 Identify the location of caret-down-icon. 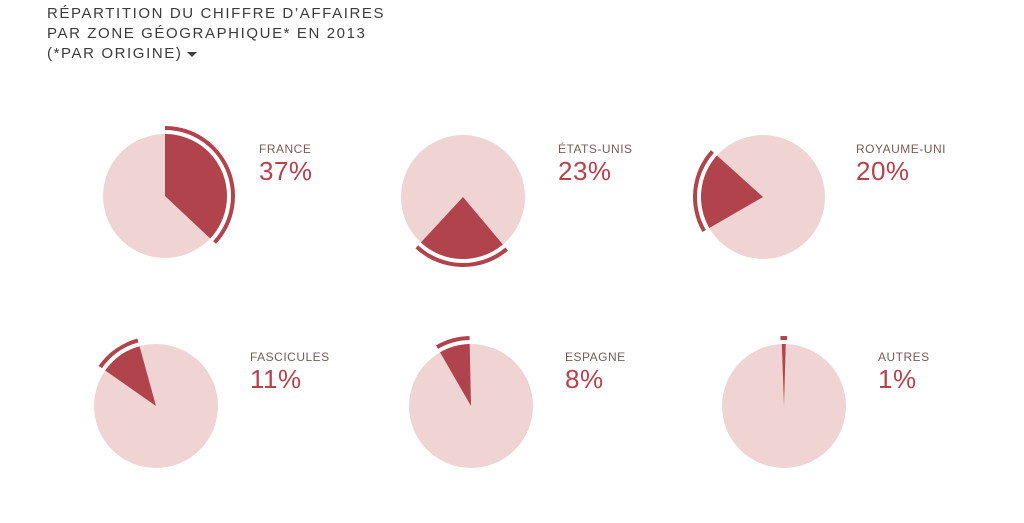
(192, 54).